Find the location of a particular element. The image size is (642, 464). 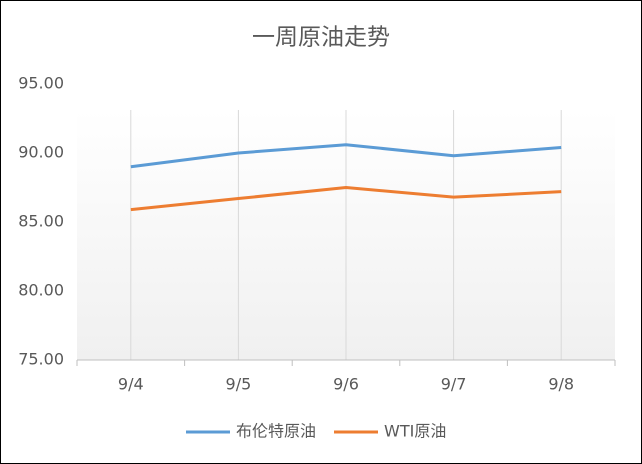

x-tick-label: 9/7 is located at coordinates (454, 384).